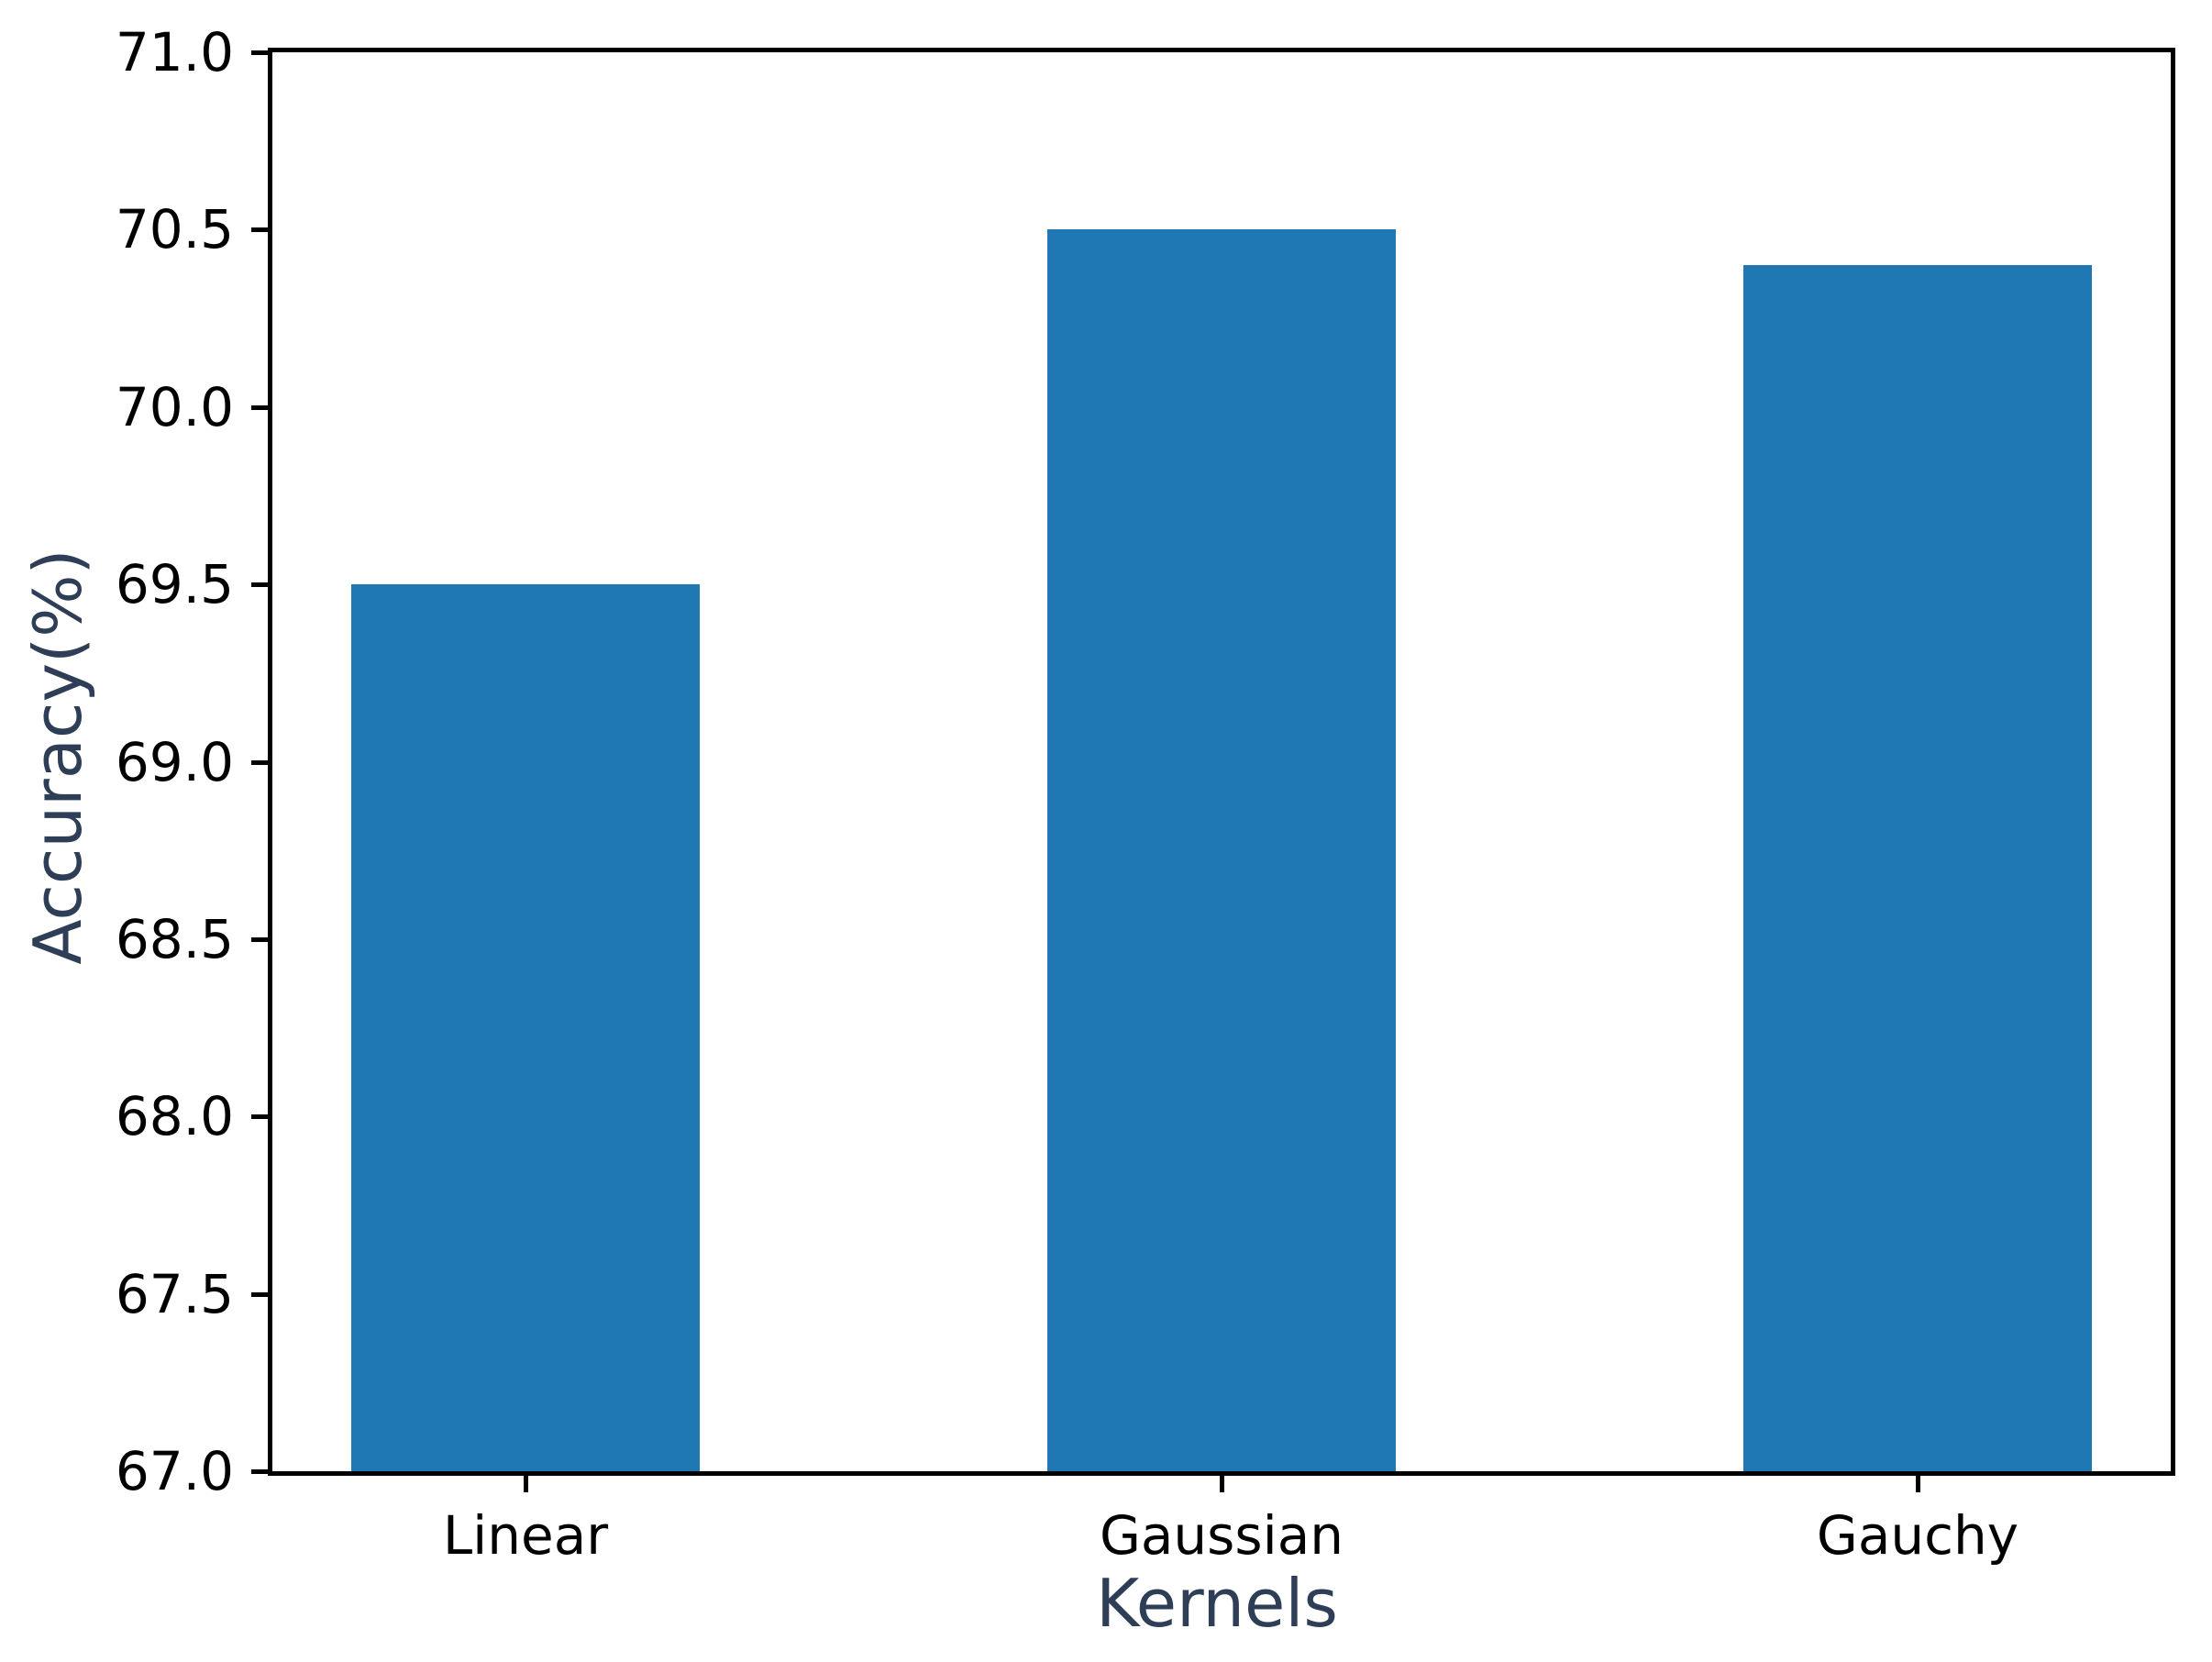 This screenshot has width=2212, height=1662. Describe the element at coordinates (175, 52) in the screenshot. I see `y-tick-label: 71.0` at that location.